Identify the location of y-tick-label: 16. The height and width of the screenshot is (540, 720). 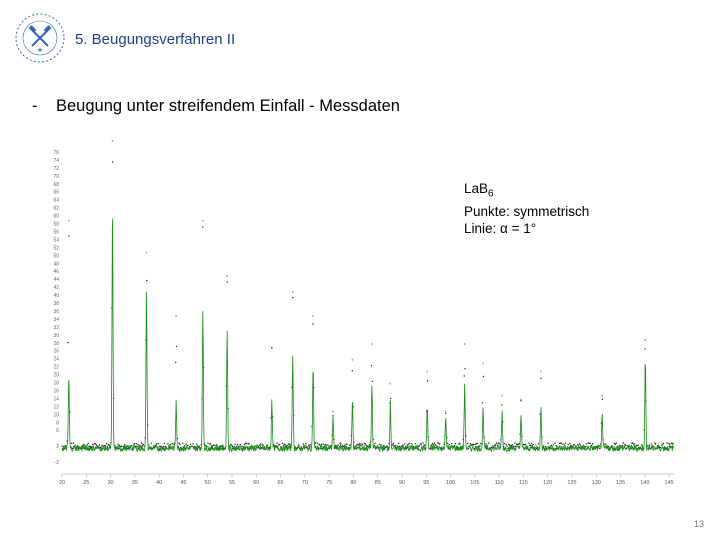
(56, 391).